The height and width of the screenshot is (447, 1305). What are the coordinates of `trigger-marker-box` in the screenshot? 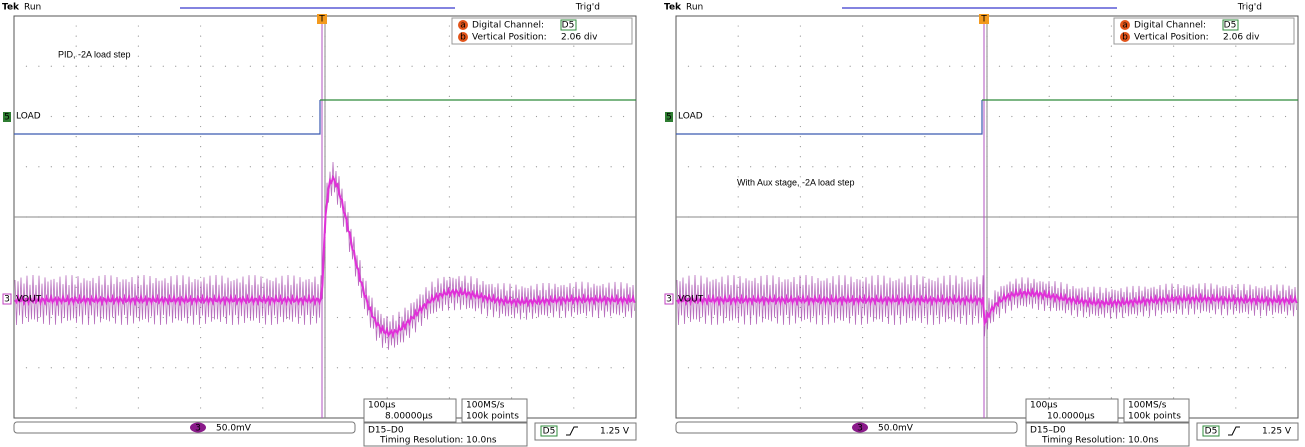 It's located at (322, 19).